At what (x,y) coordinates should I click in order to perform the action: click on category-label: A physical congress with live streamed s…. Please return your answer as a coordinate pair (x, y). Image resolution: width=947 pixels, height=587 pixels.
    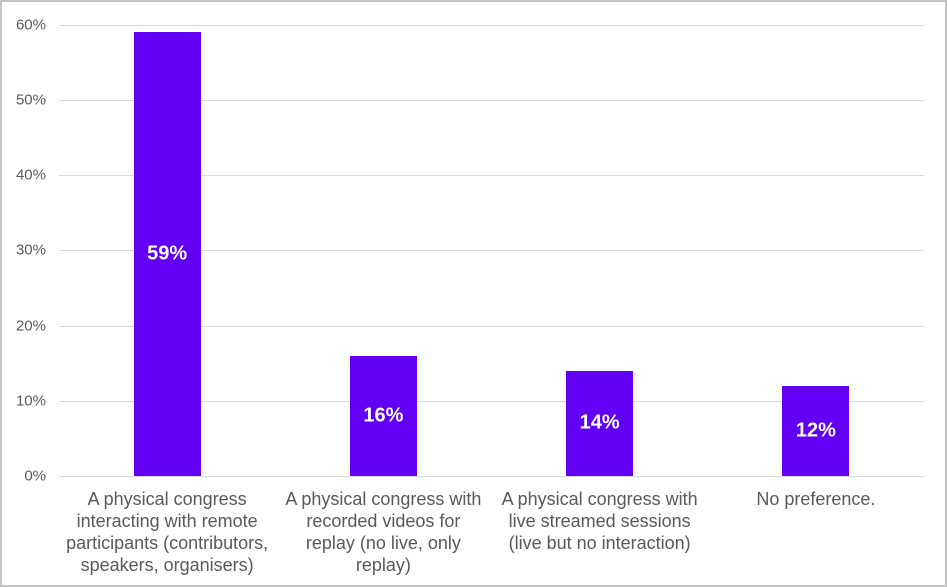
    Looking at the image, I should click on (599, 521).